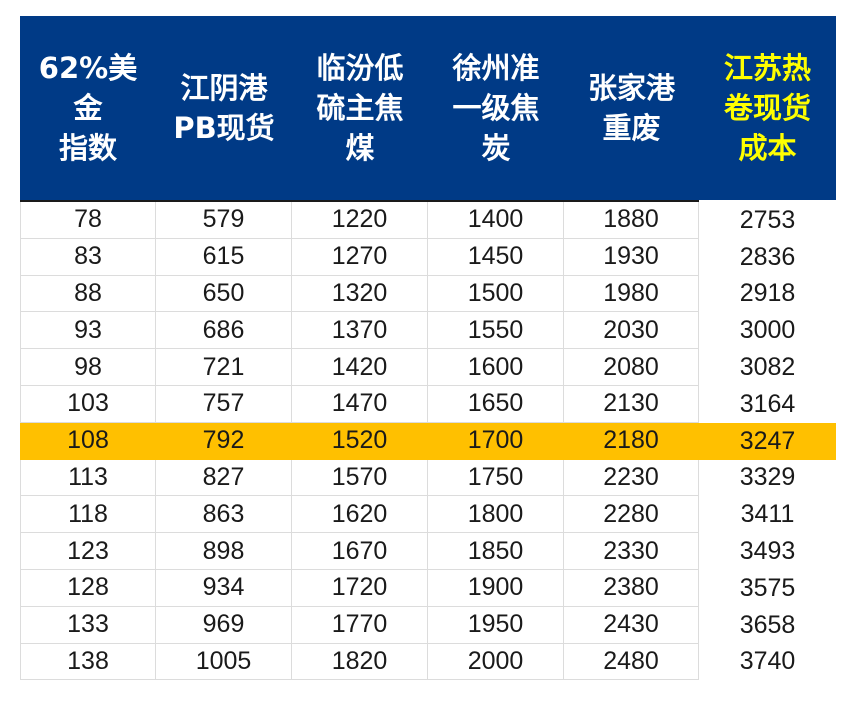 Image resolution: width=848 pixels, height=702 pixels. I want to click on table-cell: 78, so click(88, 220).